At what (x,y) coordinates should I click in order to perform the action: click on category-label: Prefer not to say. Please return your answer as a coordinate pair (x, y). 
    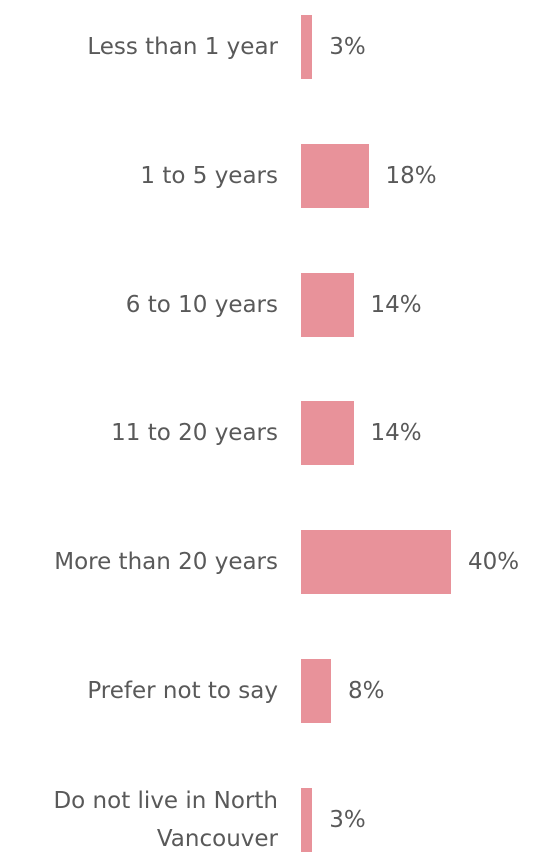
    Looking at the image, I should click on (182, 691).